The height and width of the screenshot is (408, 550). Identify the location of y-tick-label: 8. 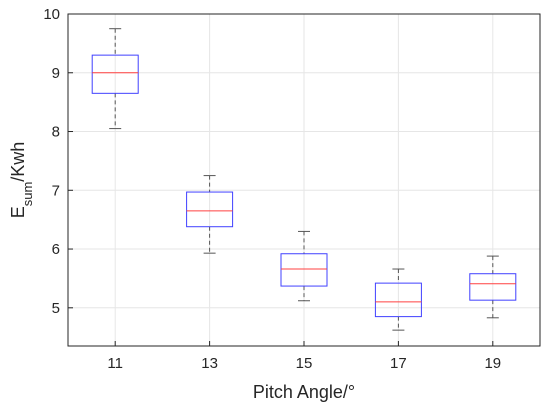
(56, 132).